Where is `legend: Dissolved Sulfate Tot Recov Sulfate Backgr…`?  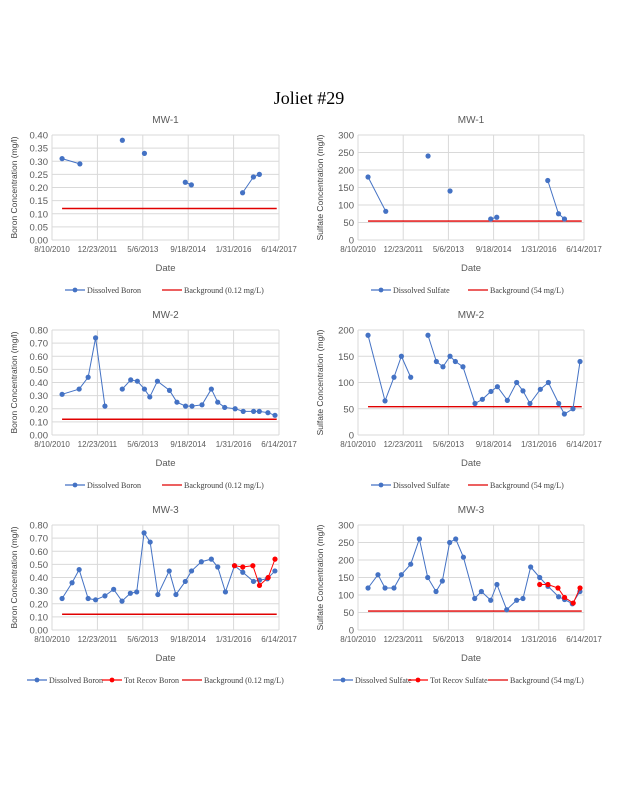 legend: Dissolved Sulfate Tot Recov Sulfate Backgr… is located at coordinates (458, 680).